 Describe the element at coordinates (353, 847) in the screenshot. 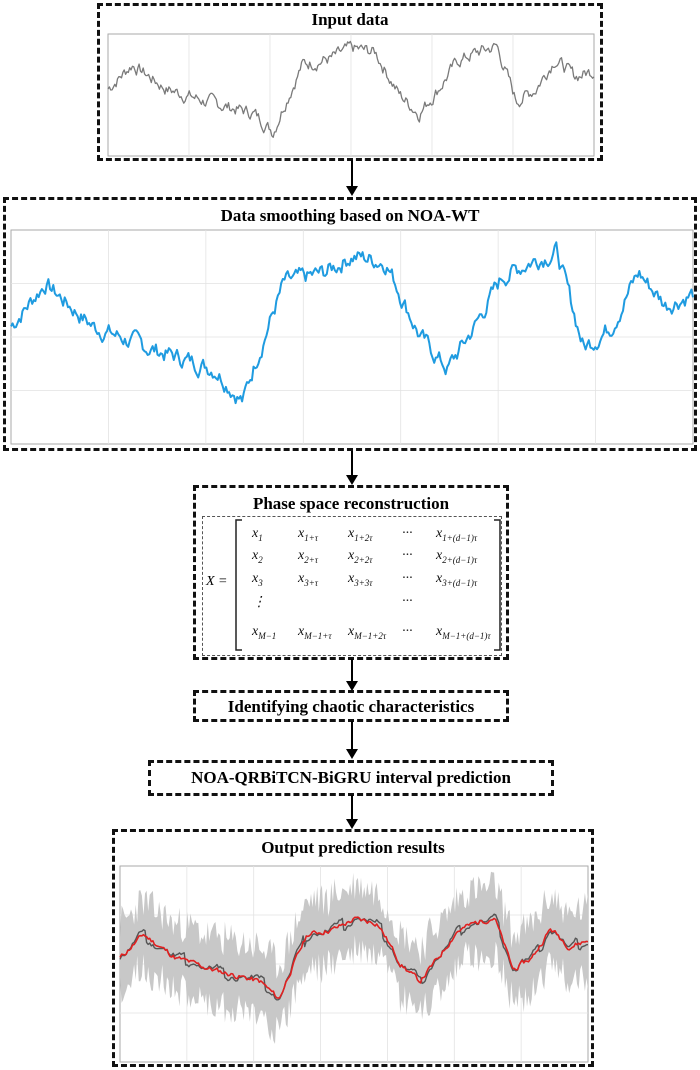

I see `output-title: Output prediction results` at that location.